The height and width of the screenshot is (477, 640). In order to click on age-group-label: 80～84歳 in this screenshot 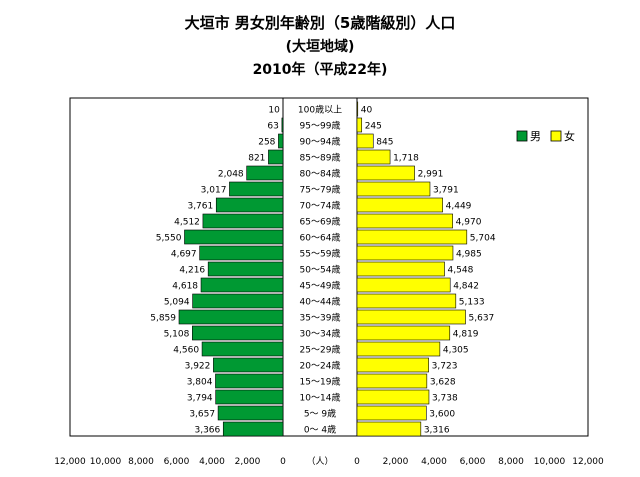, I will do `click(320, 174)`.